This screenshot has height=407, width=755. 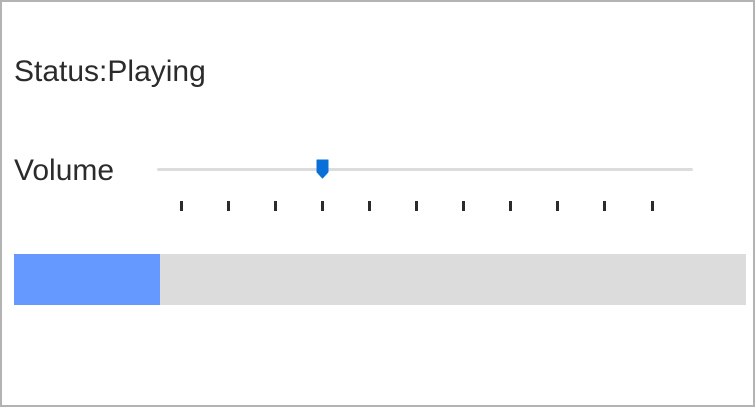 What do you see at coordinates (156, 71) in the screenshot?
I see `status-value: Playing` at bounding box center [156, 71].